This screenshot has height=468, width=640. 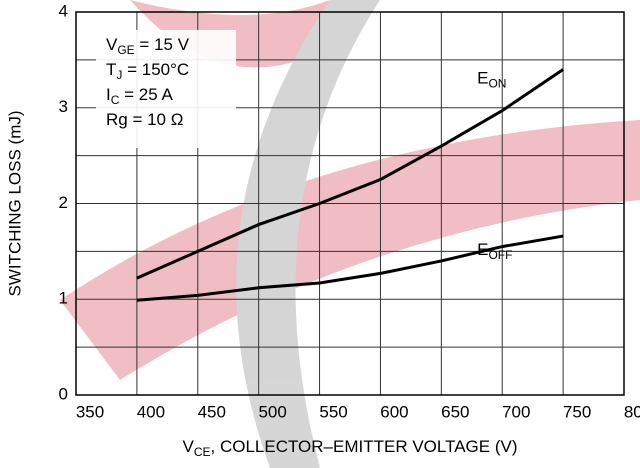 I want to click on y-tick-label: 4, so click(x=63, y=10).